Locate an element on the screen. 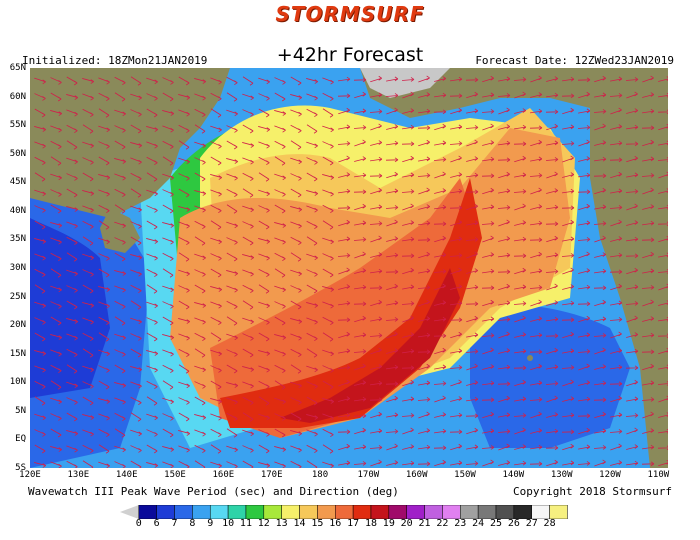  colorbar-low-arrow is located at coordinates (129, 512).